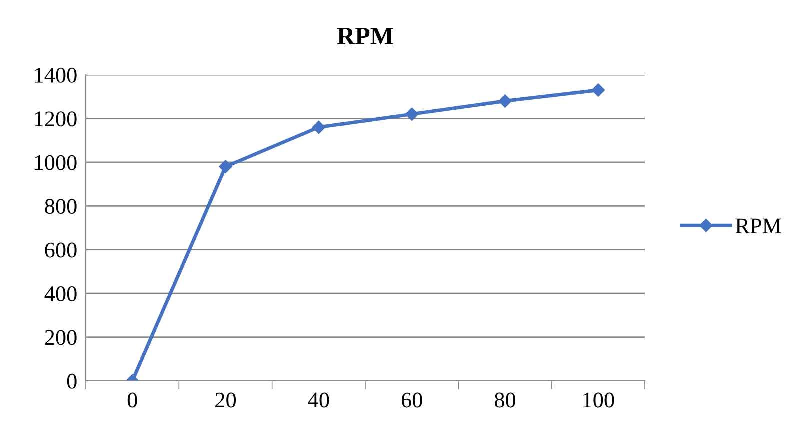 This screenshot has width=803, height=424. I want to click on x-tick-label: 0, so click(133, 400).